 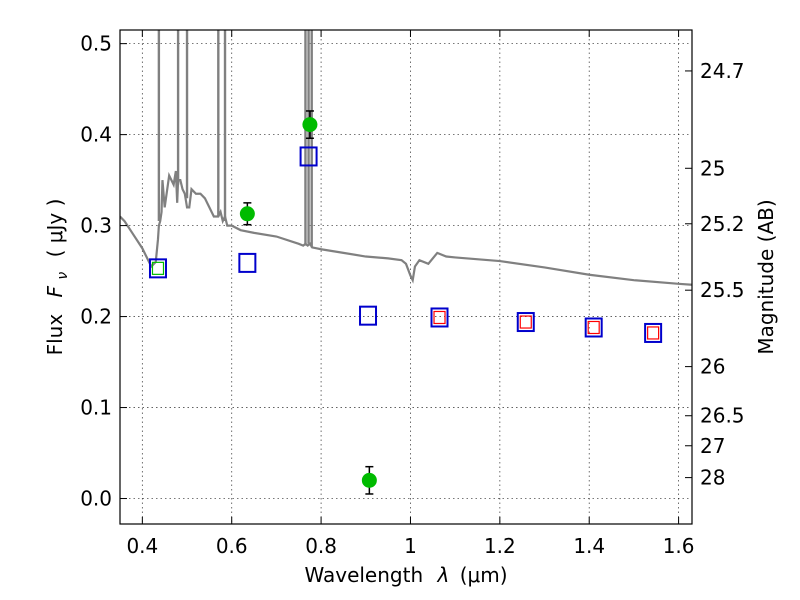 What do you see at coordinates (712, 367) in the screenshot?
I see `y2-tick-label: 26` at bounding box center [712, 367].